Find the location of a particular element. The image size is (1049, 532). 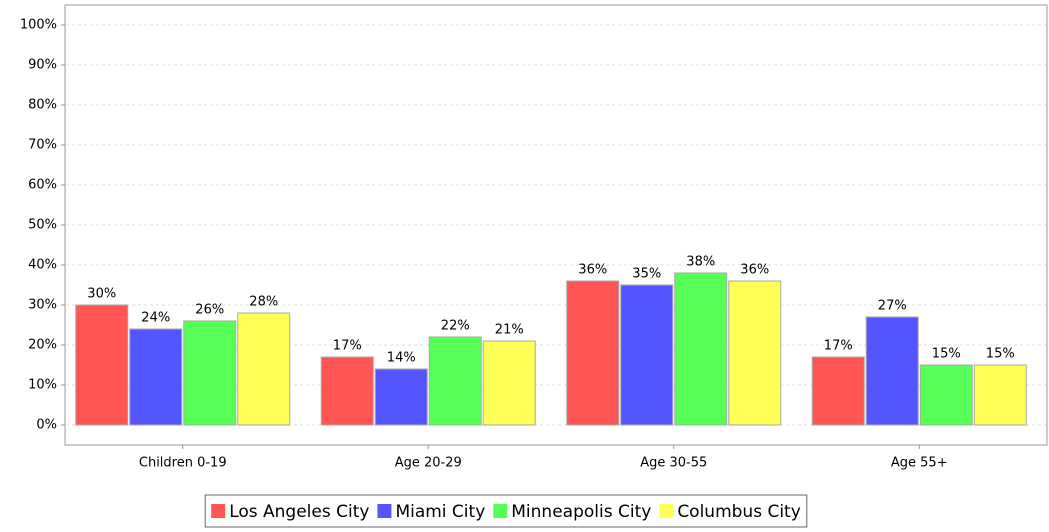

value-label: 38% is located at coordinates (700, 262).